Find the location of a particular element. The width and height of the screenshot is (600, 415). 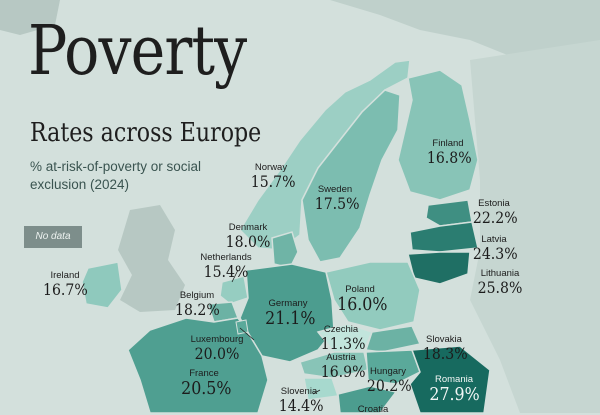

country-value: 20.0% is located at coordinates (217, 353).